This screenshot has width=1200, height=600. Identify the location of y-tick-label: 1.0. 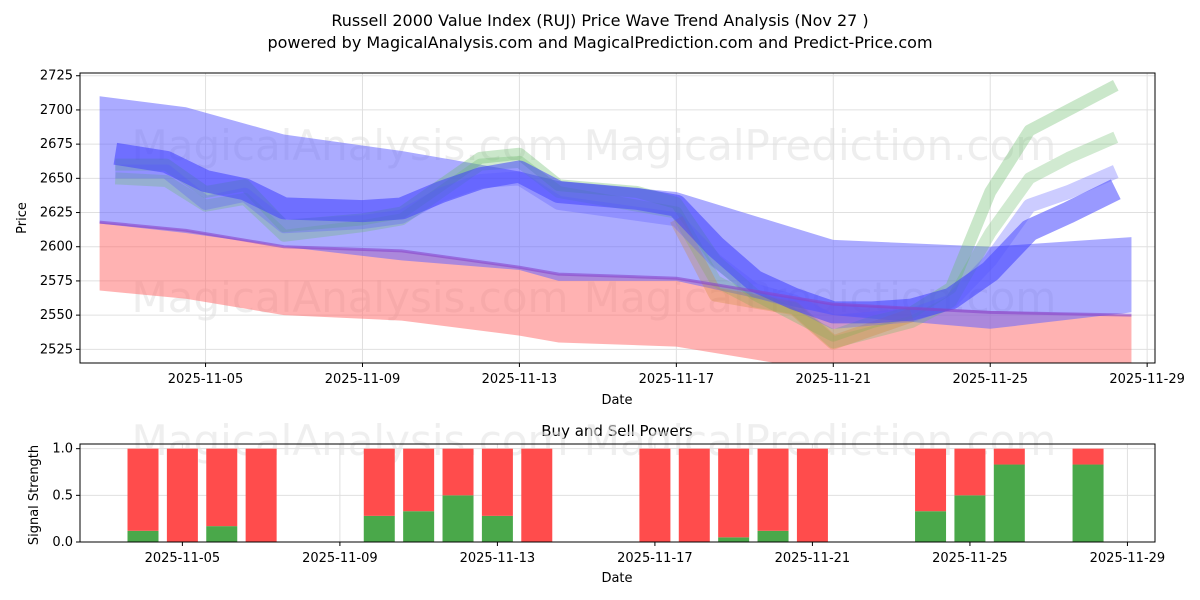
(62, 449).